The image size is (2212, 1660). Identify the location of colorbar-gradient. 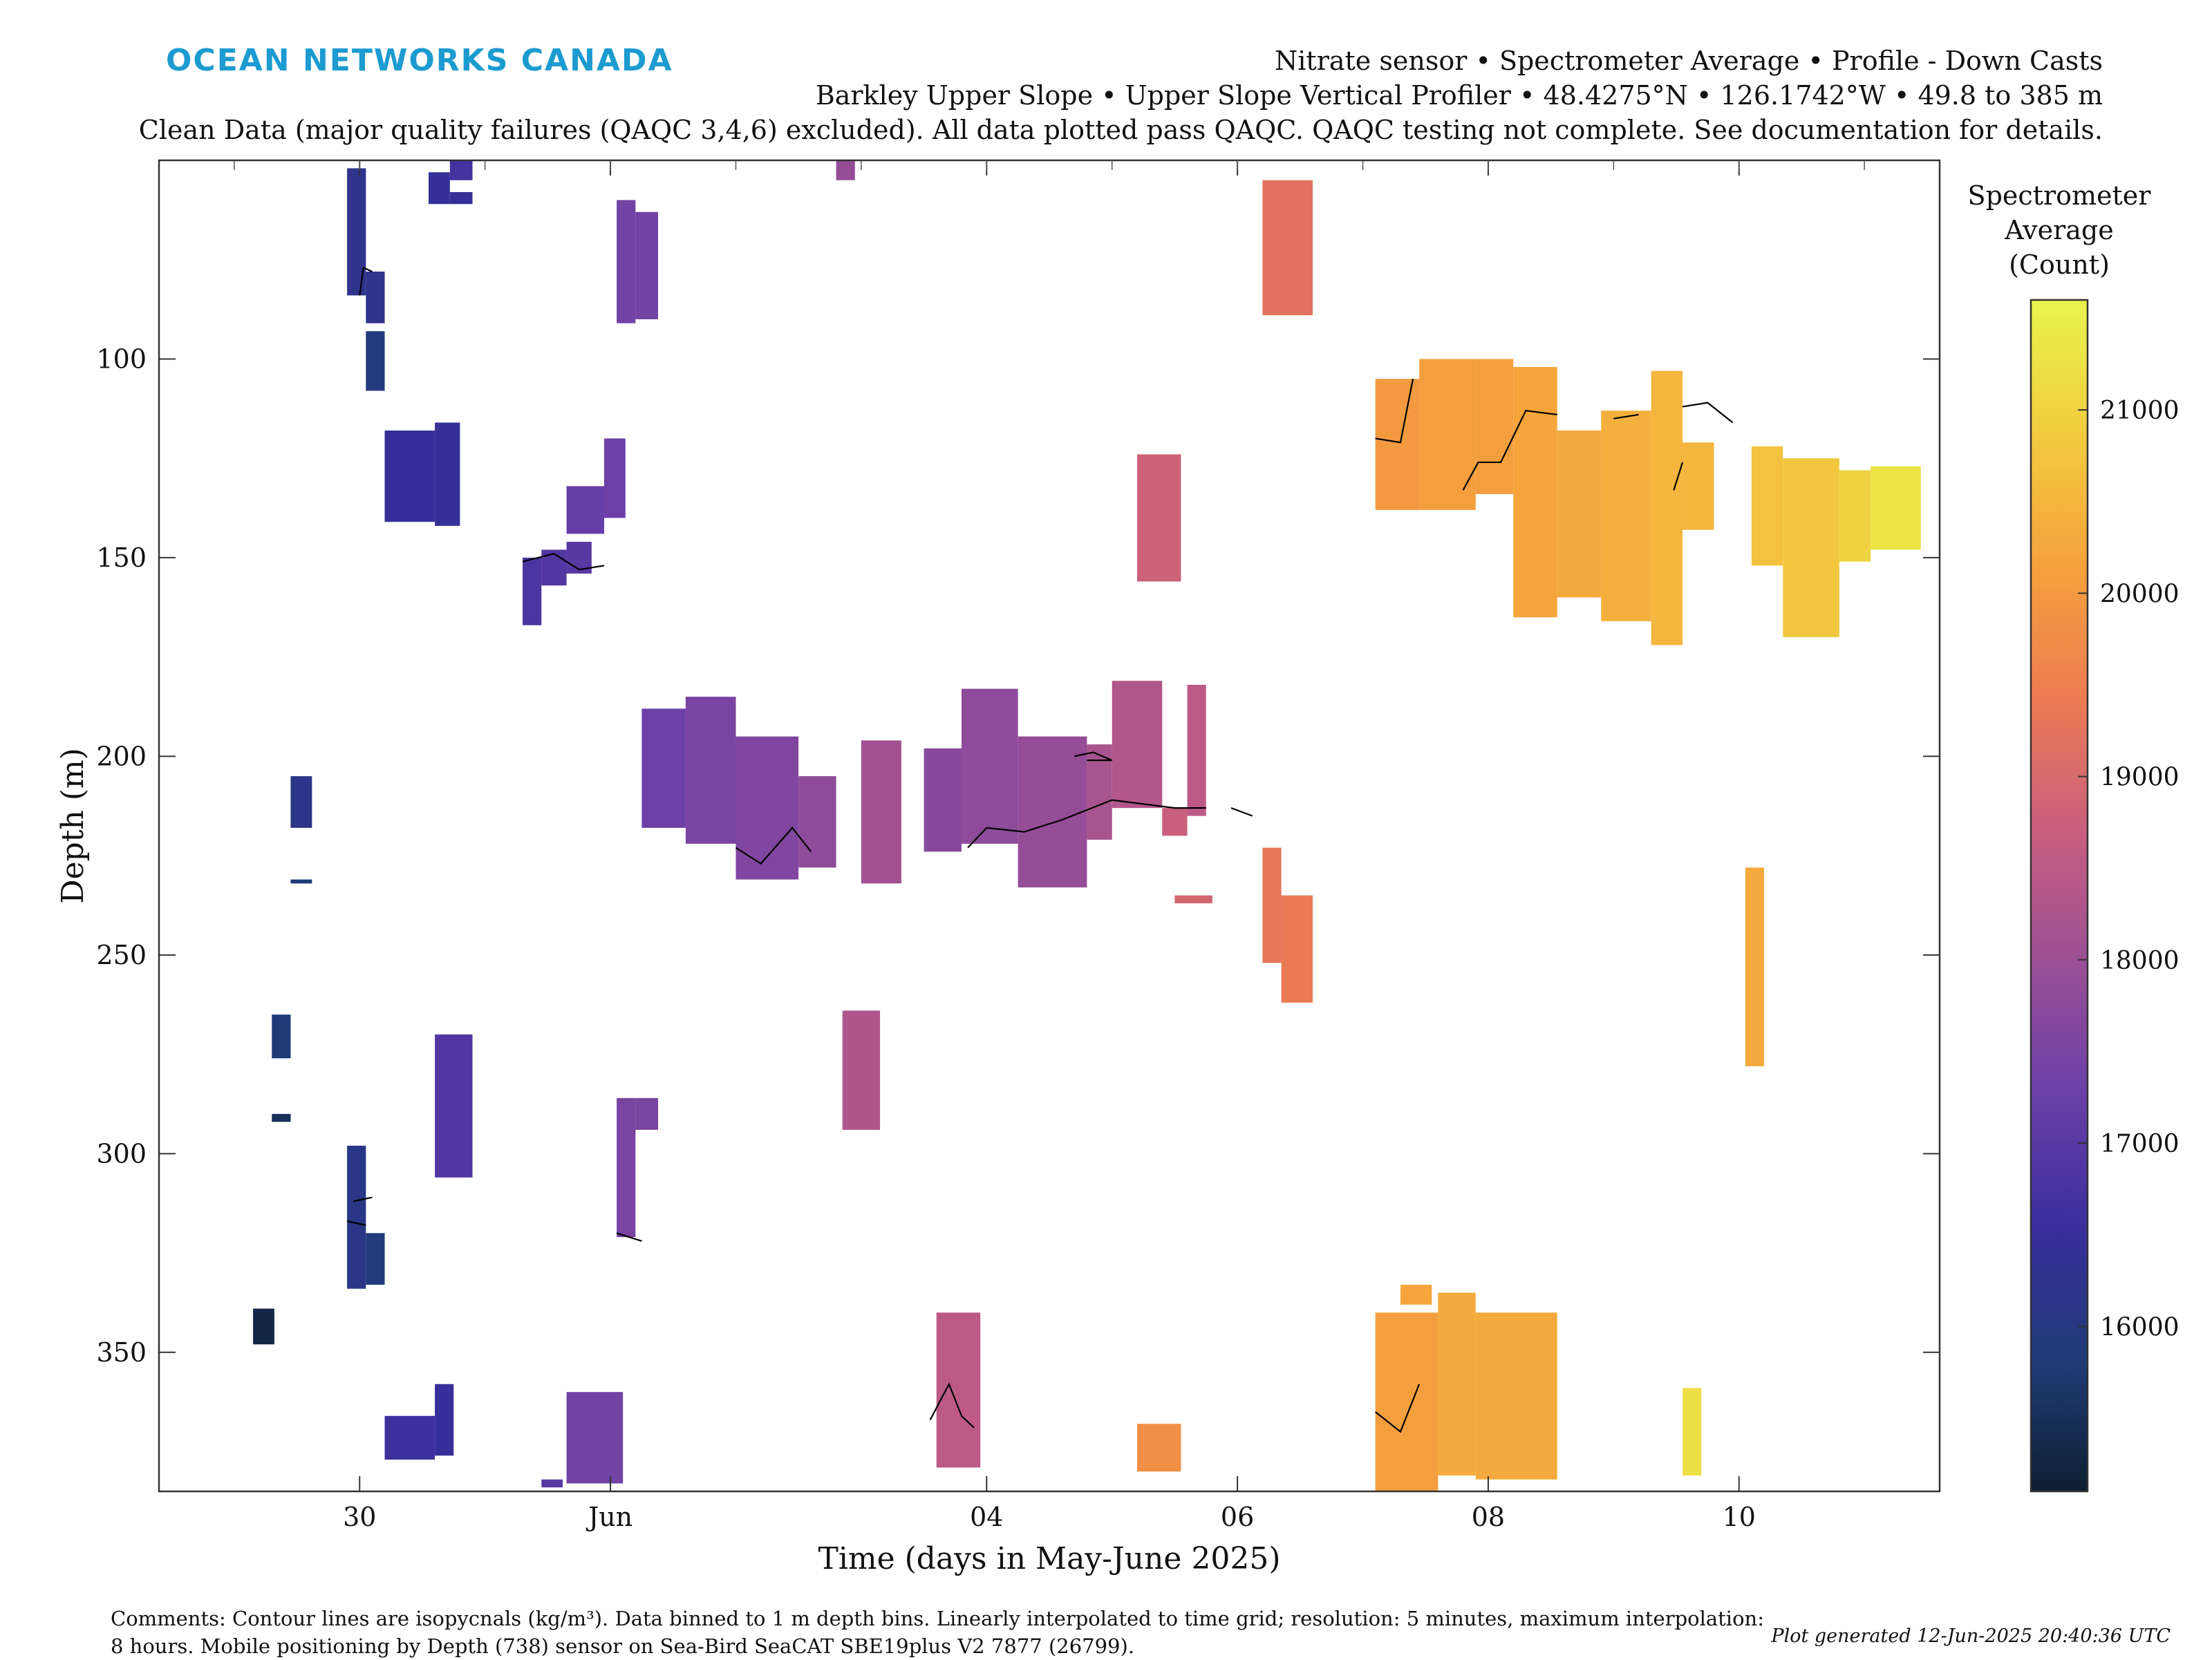
(2060, 896).